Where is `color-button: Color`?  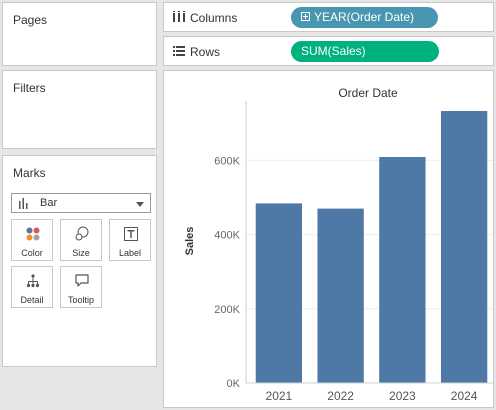 color-button: Color is located at coordinates (32, 240).